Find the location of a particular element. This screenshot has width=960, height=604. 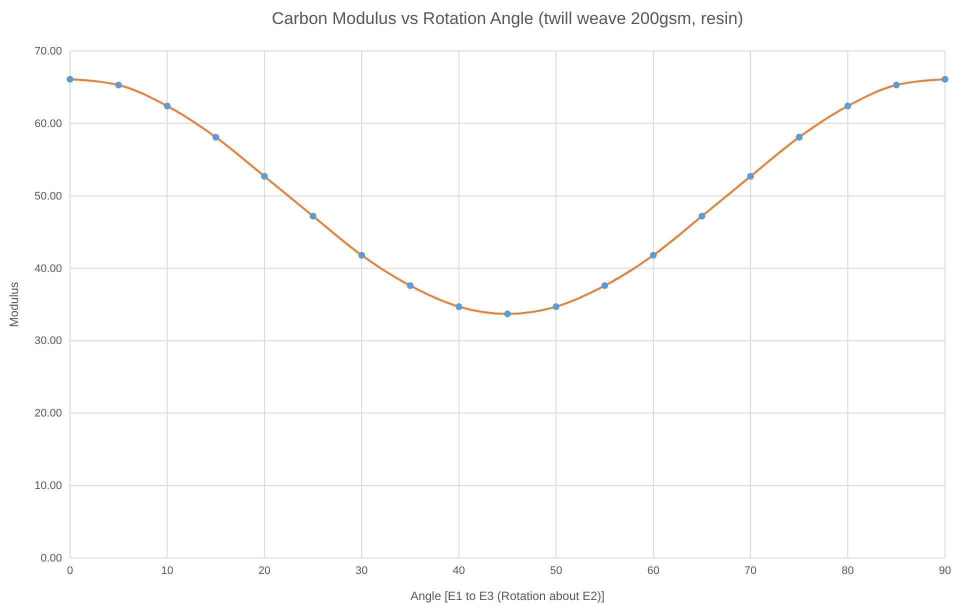

y-tick-label: 40.00 is located at coordinates (48, 268).